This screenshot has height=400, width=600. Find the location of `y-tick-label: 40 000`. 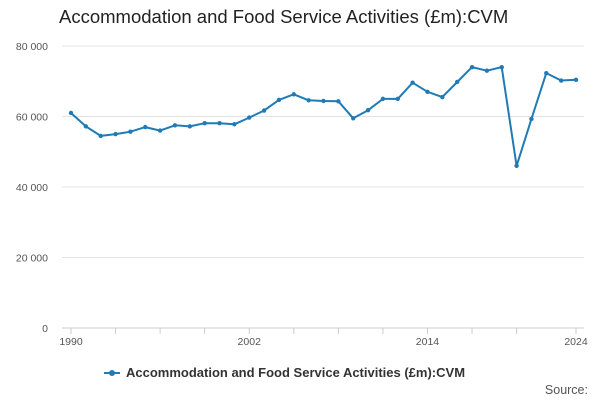

y-tick-label: 40 000 is located at coordinates (32, 188).